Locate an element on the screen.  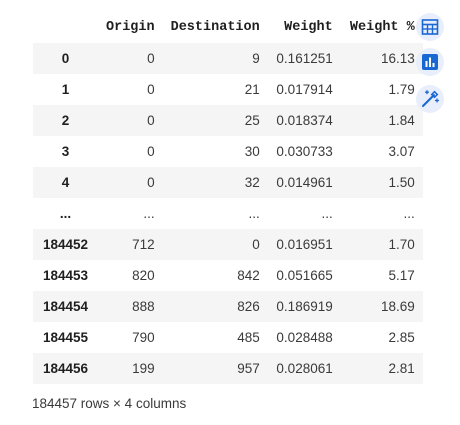
bar-chart-icon is located at coordinates (430, 62).